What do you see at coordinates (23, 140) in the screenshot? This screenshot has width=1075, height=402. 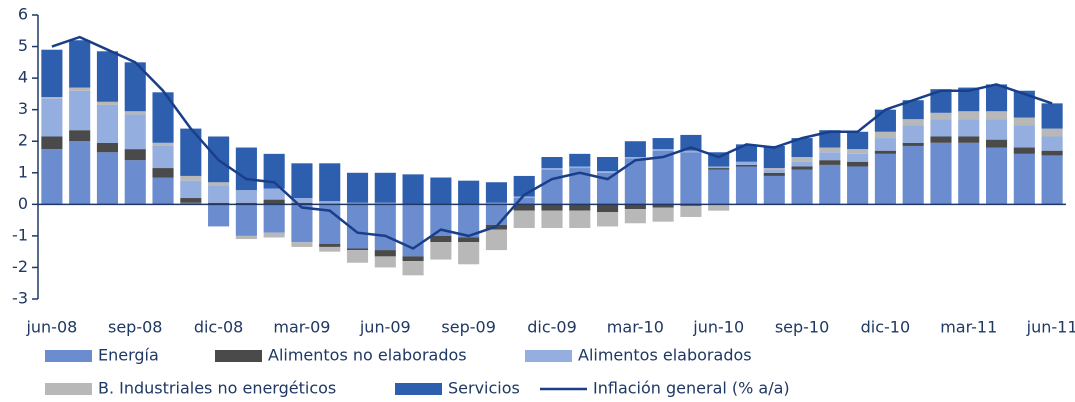 I see `y-tick-label: 2` at bounding box center [23, 140].